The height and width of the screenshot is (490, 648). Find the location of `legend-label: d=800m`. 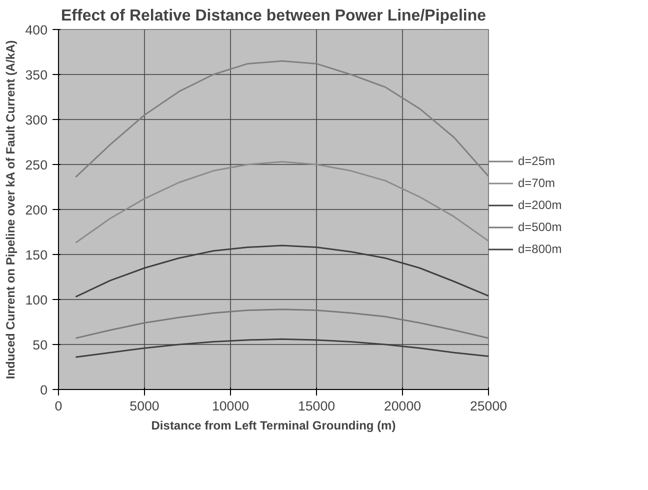

legend-label: d=800m is located at coordinates (540, 249).